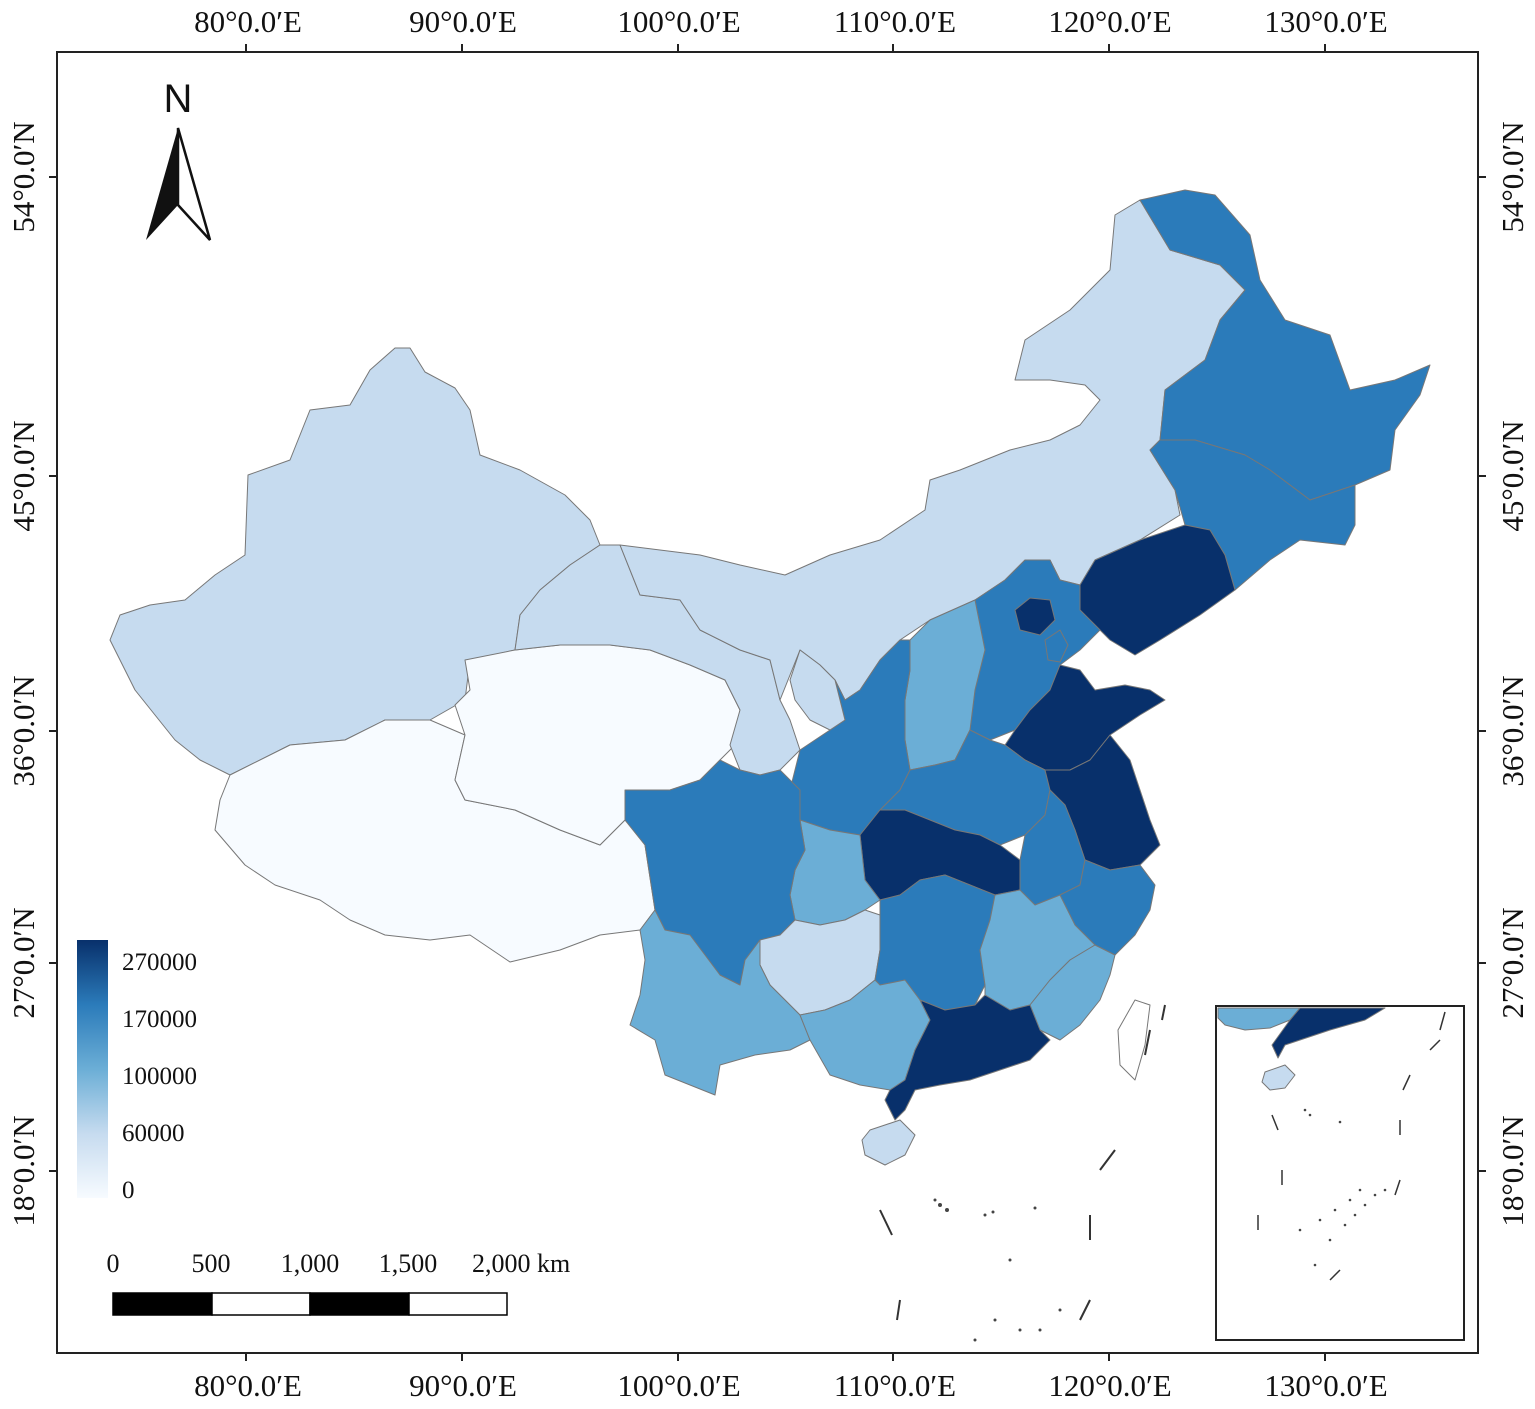 The width and height of the screenshot is (1535, 1409). Describe the element at coordinates (248, 1385) in the screenshot. I see `lon-label-bottom-80: 80°0.0′E` at that location.